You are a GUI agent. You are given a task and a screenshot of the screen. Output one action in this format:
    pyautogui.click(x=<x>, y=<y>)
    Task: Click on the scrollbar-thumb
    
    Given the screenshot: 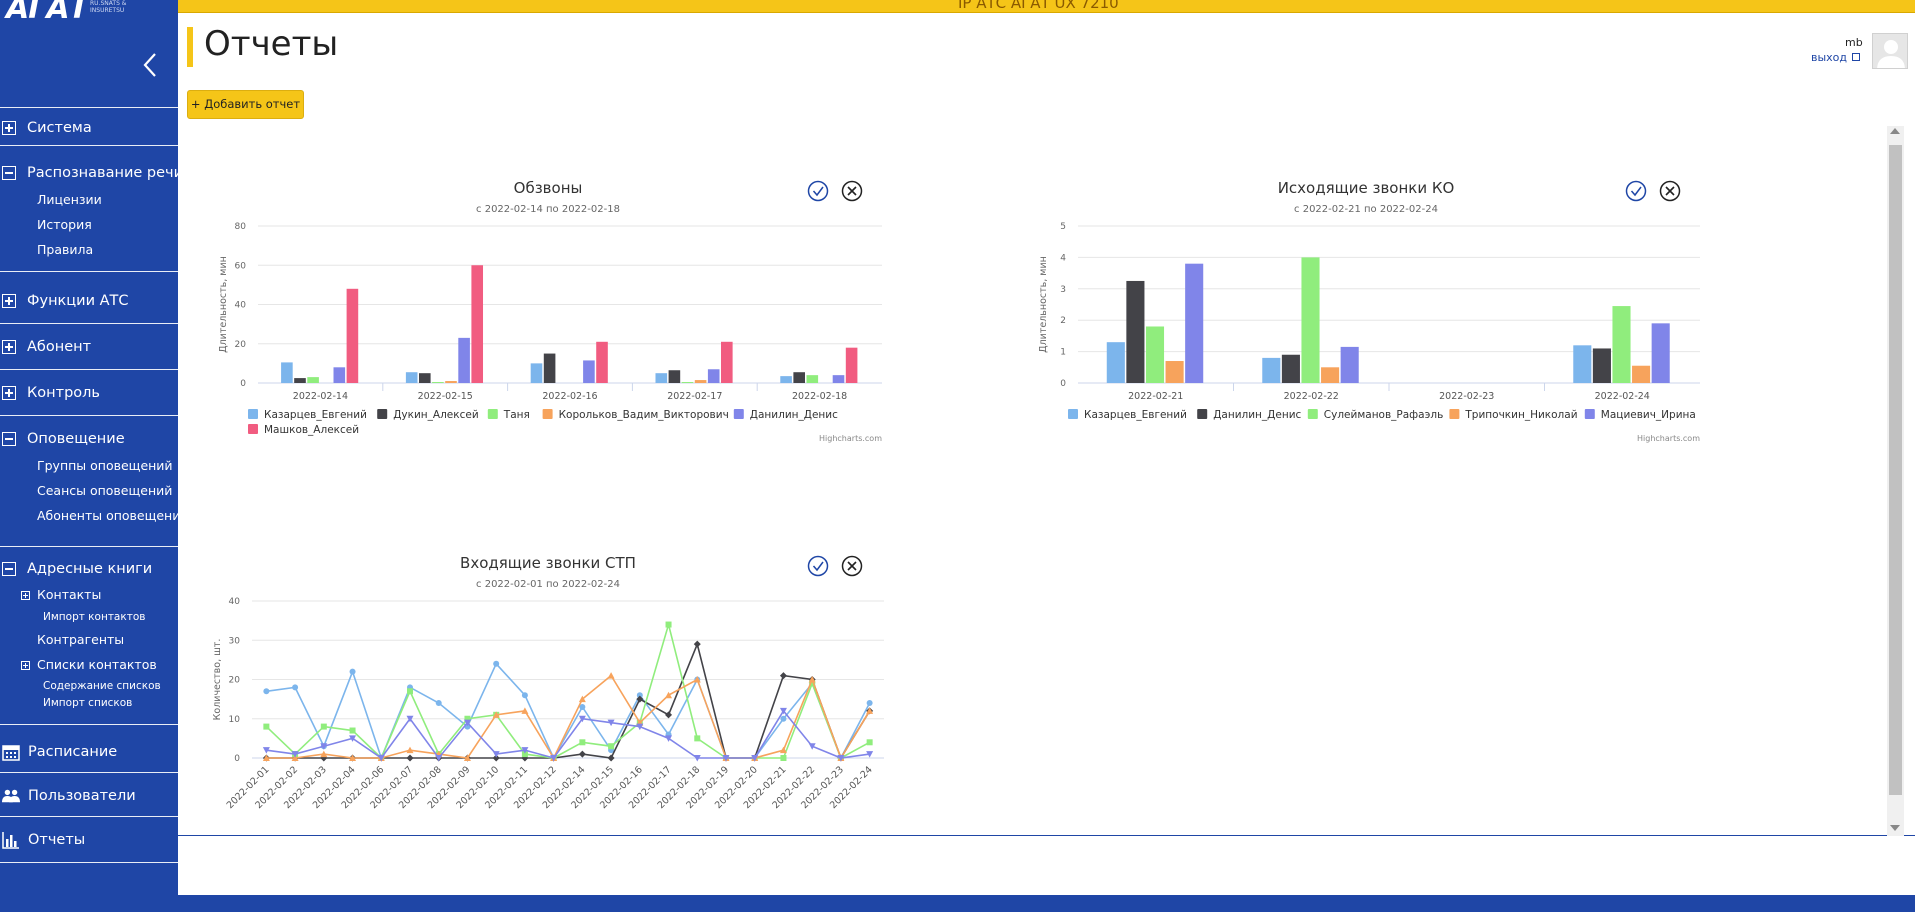 What is the action you would take?
    pyautogui.click(x=1895, y=470)
    